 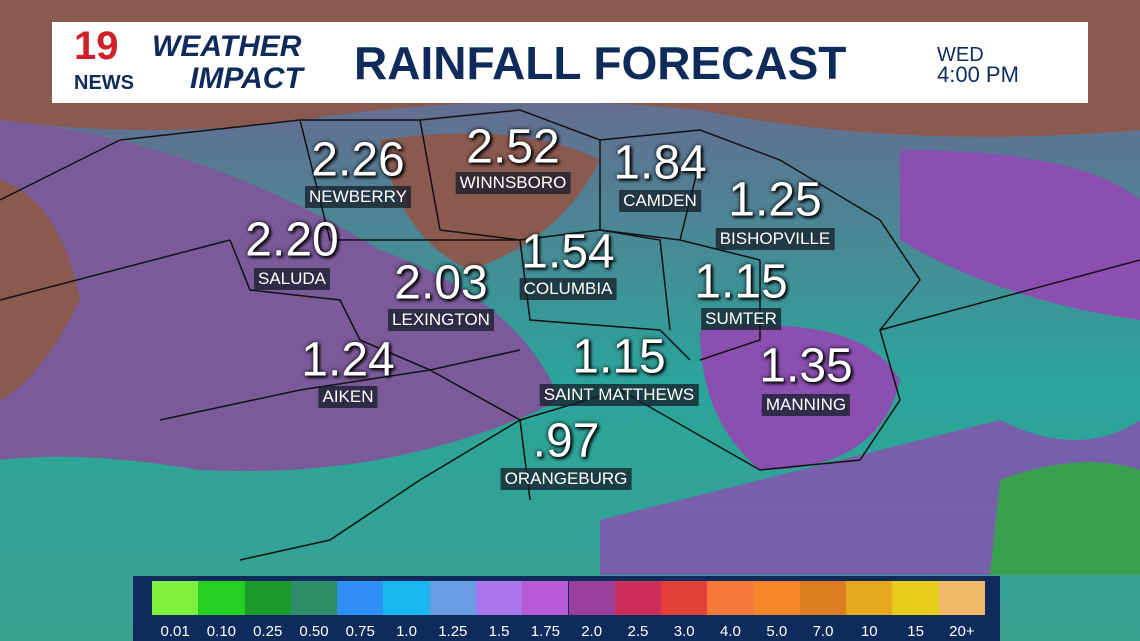 I want to click on legend-label: 10, so click(x=869, y=631).